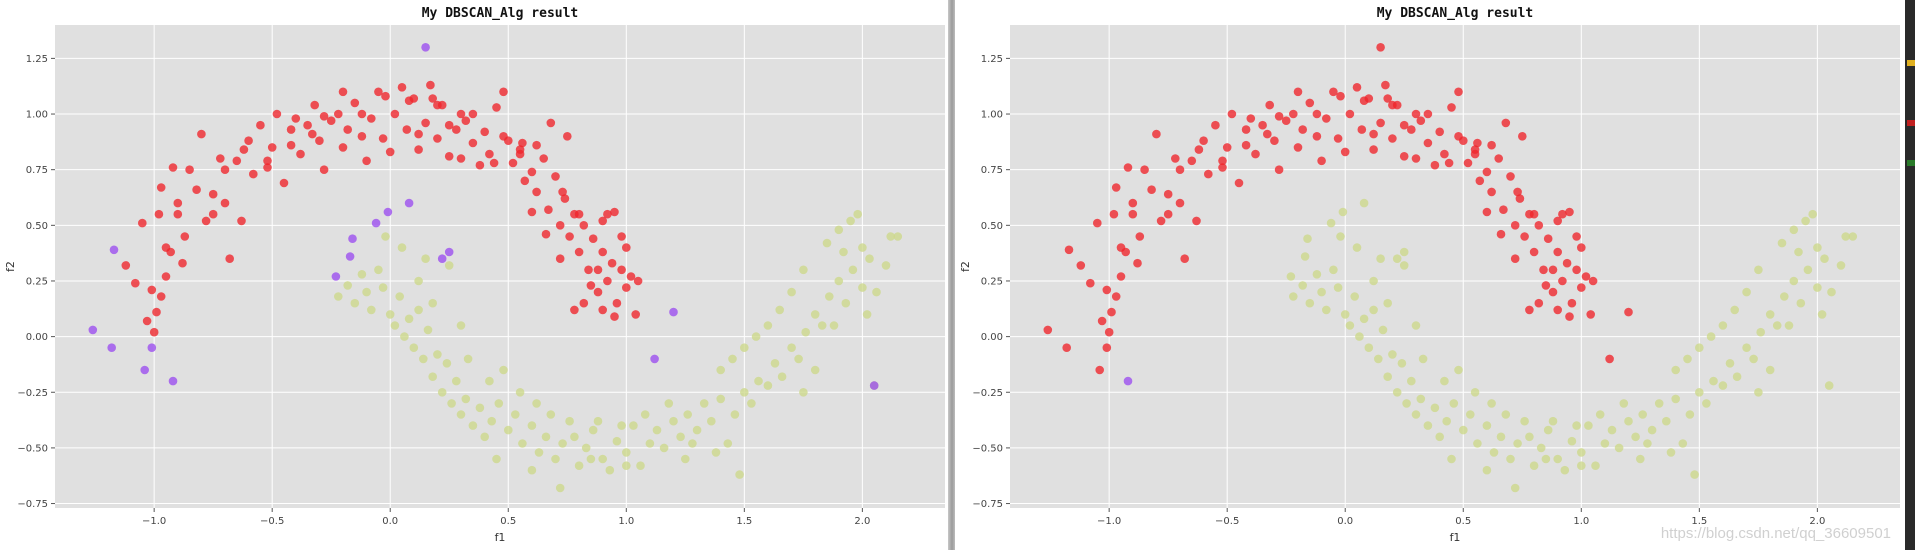 This screenshot has width=1915, height=550. What do you see at coordinates (1699, 521) in the screenshot?
I see `x-tick-label: 1.5` at bounding box center [1699, 521].